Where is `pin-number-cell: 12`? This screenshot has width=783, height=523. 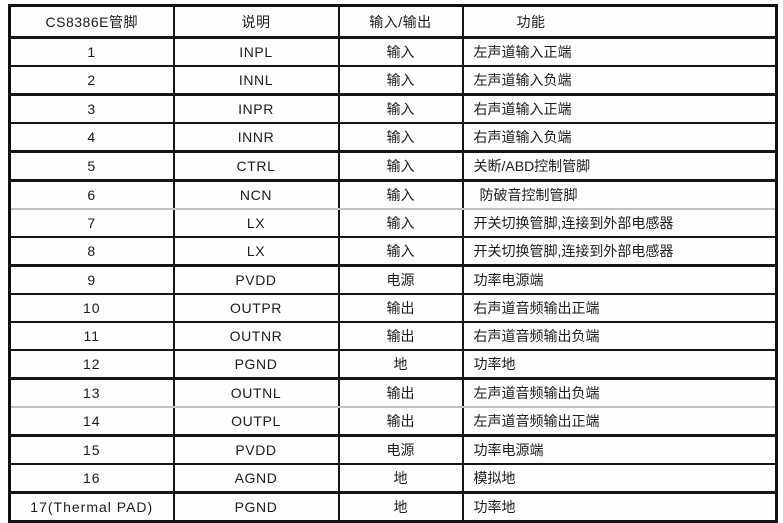 pin-number-cell: 12 is located at coordinates (91, 364).